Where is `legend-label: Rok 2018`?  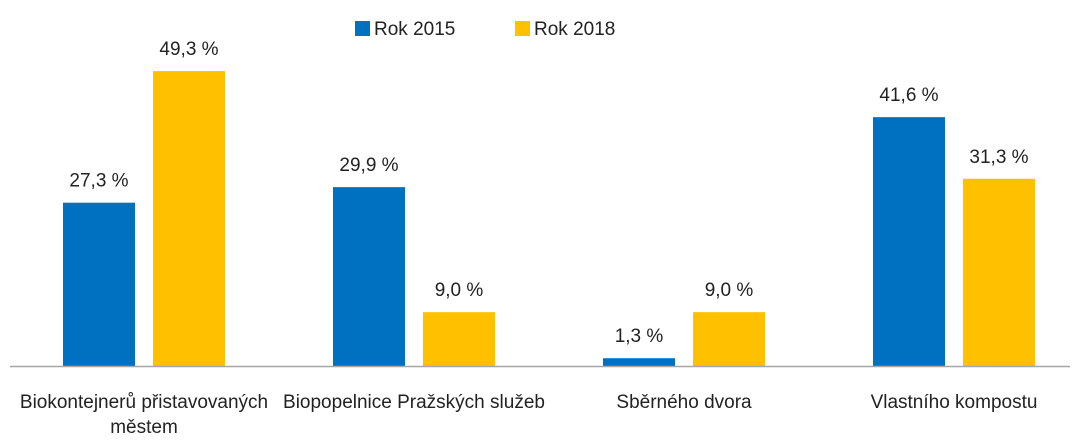 legend-label: Rok 2018 is located at coordinates (574, 29).